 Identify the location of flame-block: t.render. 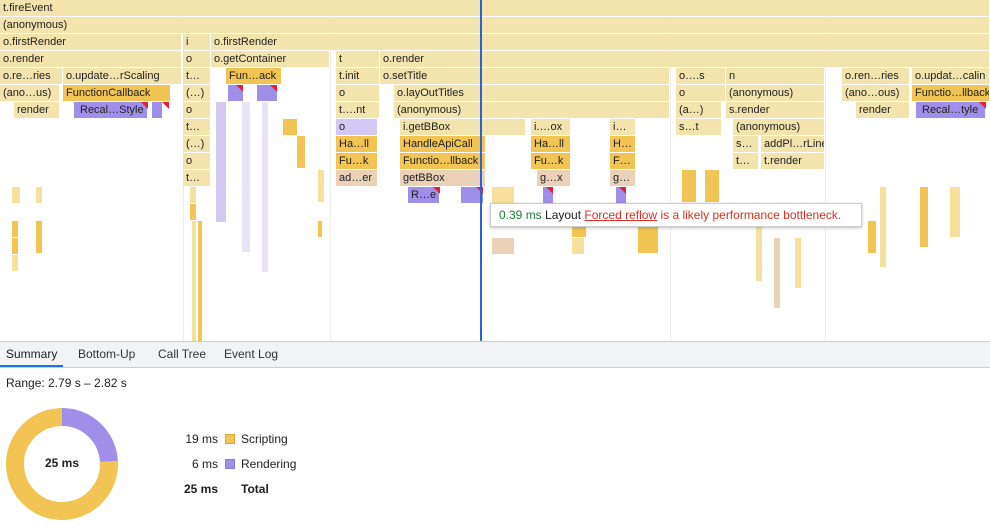
(793, 161).